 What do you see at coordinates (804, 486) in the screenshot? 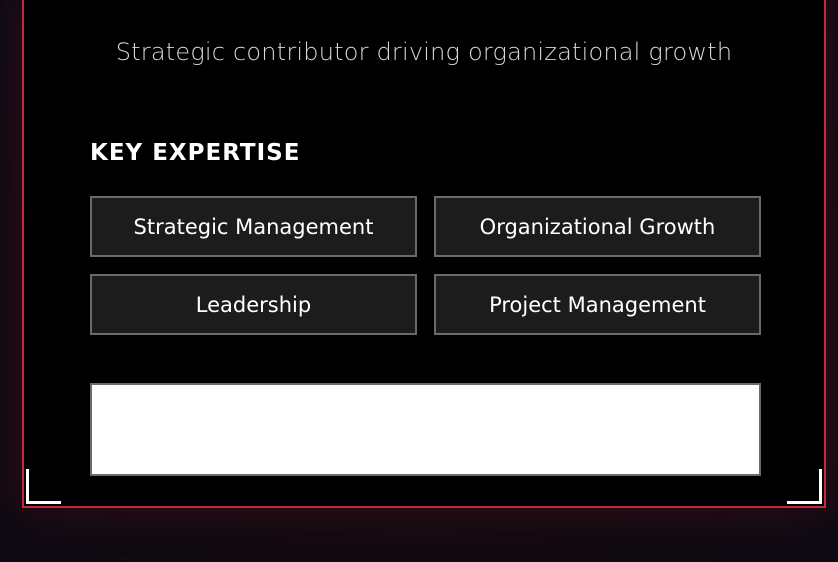
I see `corner-bracket-bottom-right` at bounding box center [804, 486].